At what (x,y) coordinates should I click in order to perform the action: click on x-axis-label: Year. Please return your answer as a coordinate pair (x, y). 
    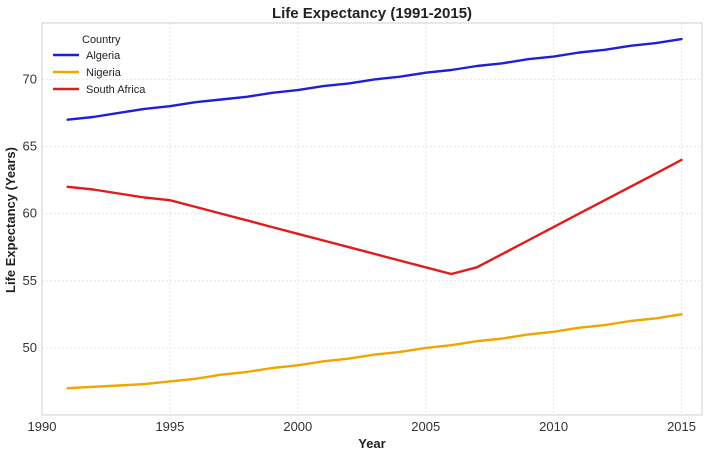
    Looking at the image, I should click on (371, 443).